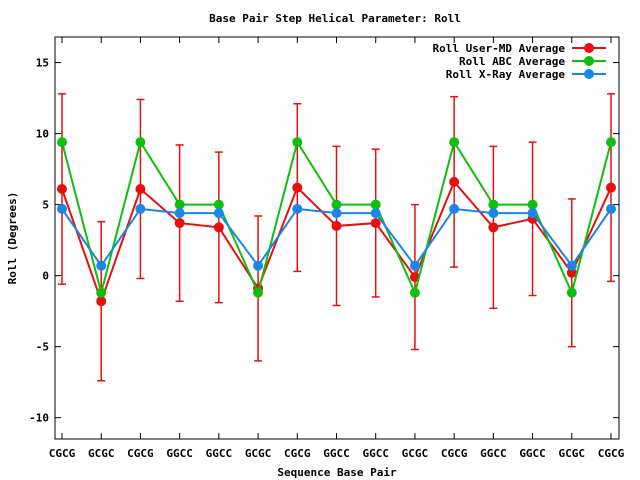 This screenshot has width=640, height=480. I want to click on y-tick-label: 5, so click(45, 205).